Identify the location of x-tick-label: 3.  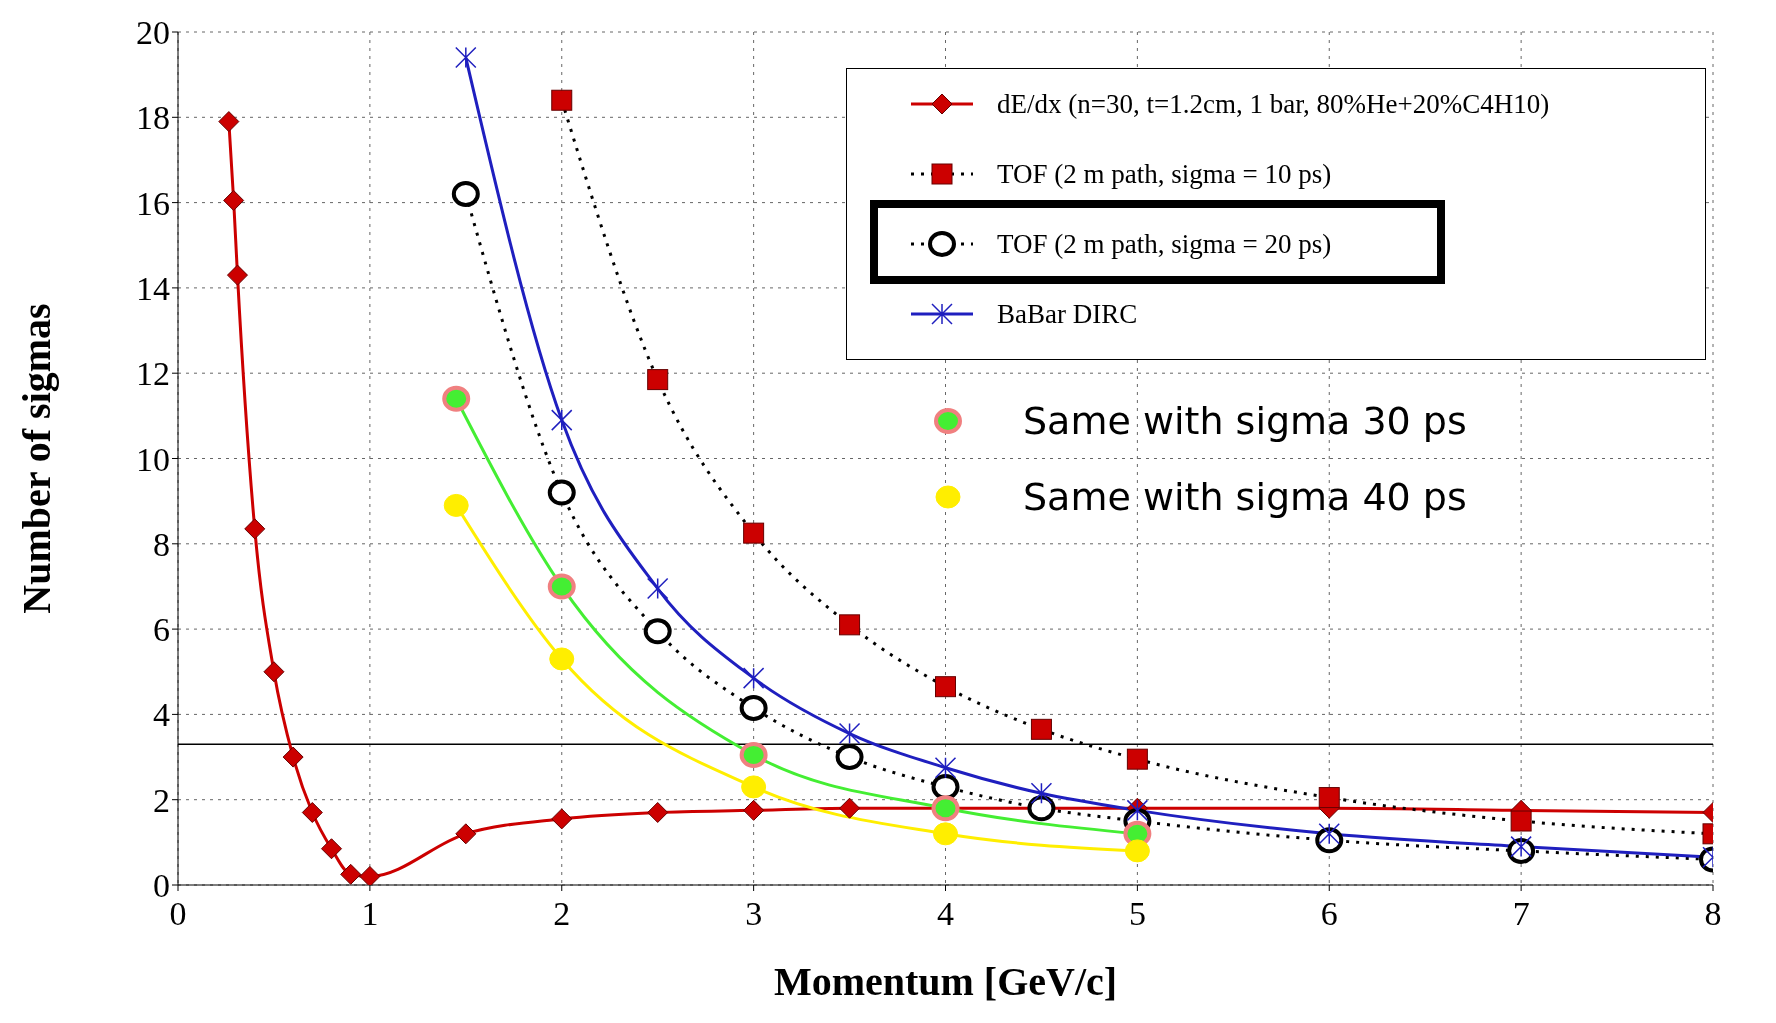
(754, 914).